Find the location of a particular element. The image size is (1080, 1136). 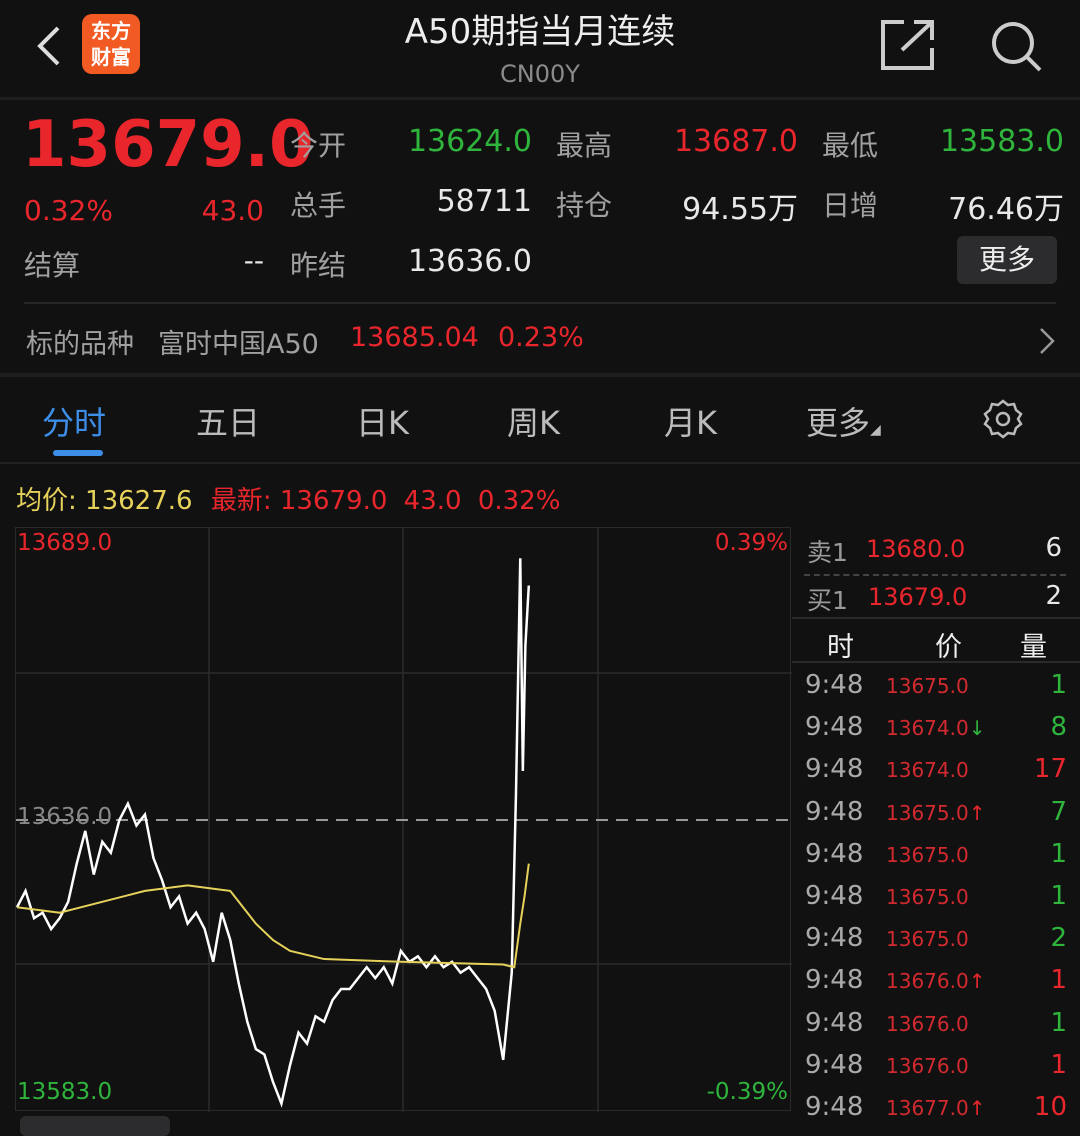

tick-price: 13676.0↑ is located at coordinates (936, 981).